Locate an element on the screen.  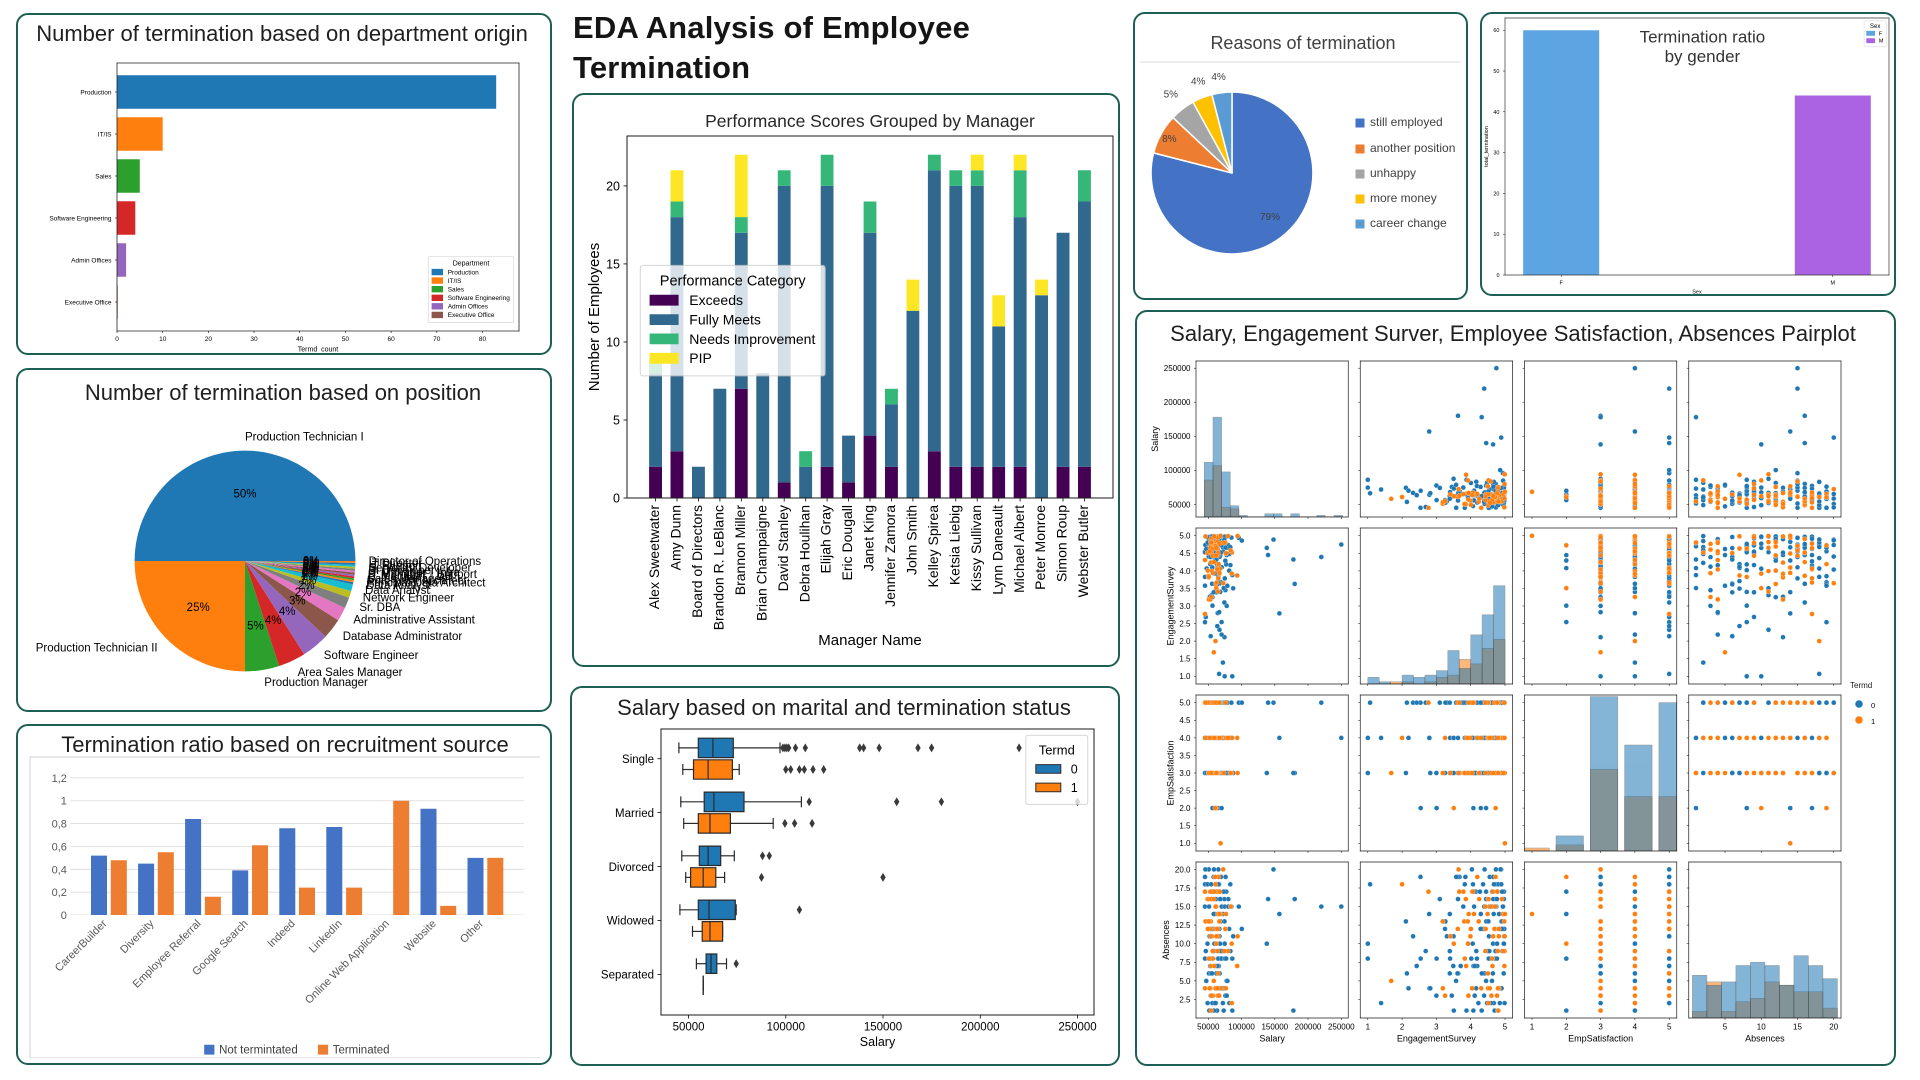
svg-text: Enterprise Architect is located at coordinates (417, 582).